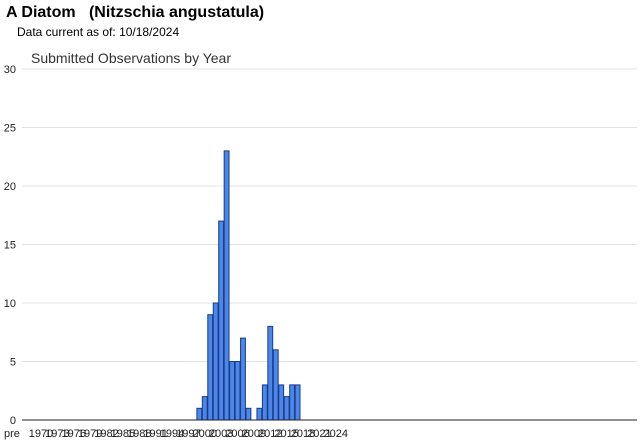 This screenshot has width=640, height=442. What do you see at coordinates (297, 402) in the screenshot?
I see `bar-2017` at bounding box center [297, 402].